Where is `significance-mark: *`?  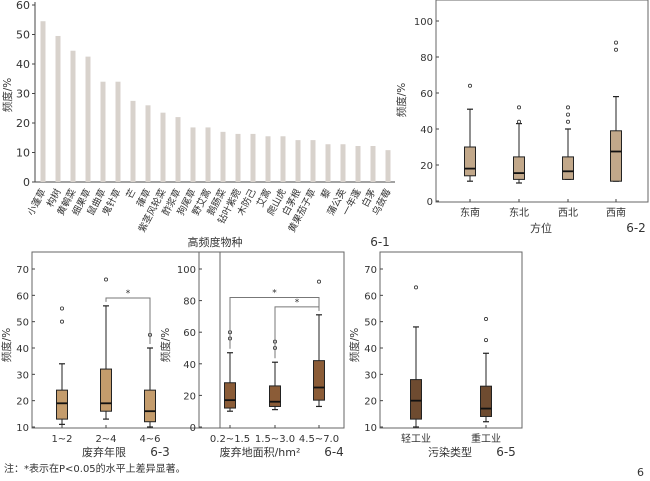
significance-mark: * is located at coordinates (297, 303).